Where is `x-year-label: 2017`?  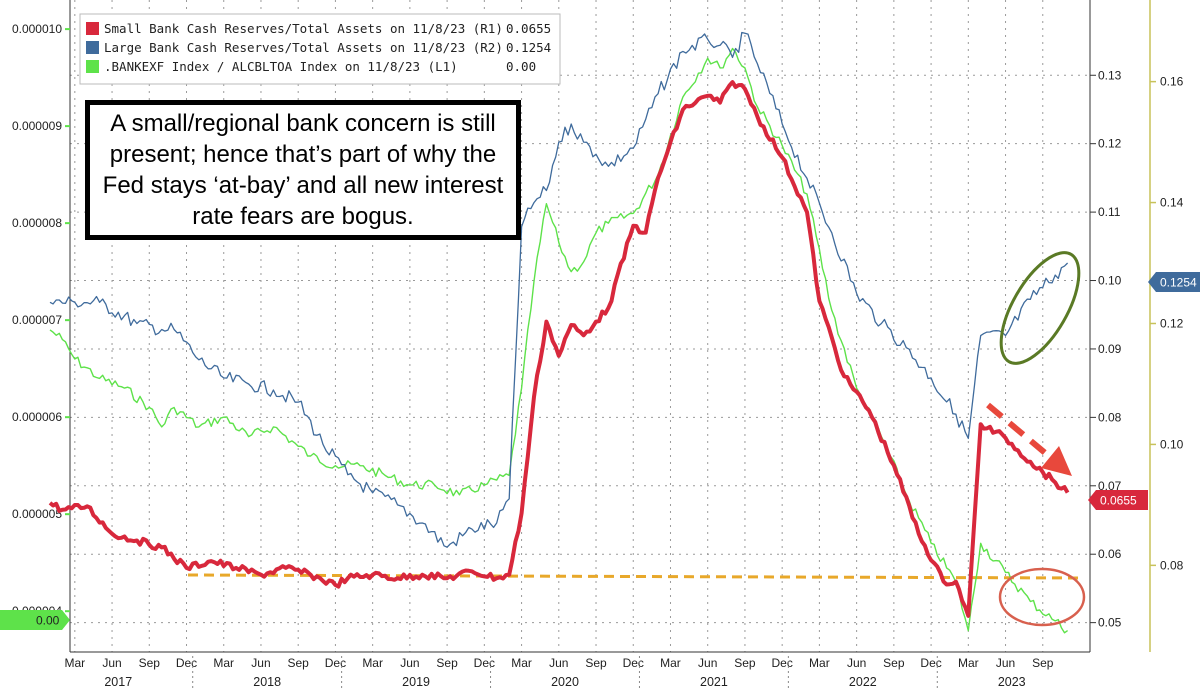 x-year-label: 2017 is located at coordinates (118, 682).